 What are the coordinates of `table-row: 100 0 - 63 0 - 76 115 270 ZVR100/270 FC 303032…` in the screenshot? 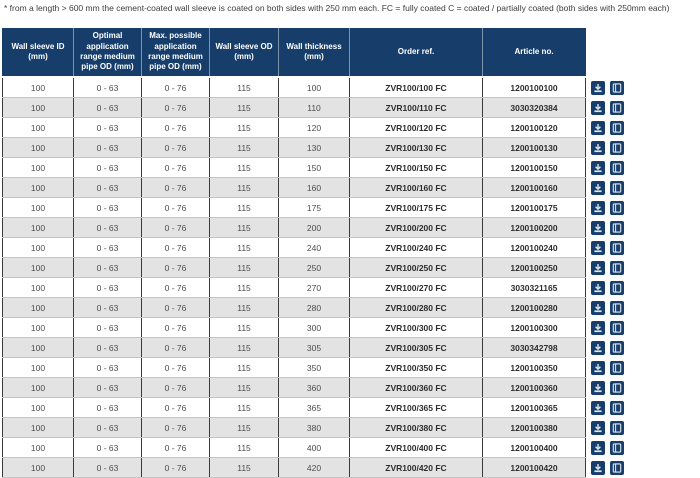 It's located at (313, 288).